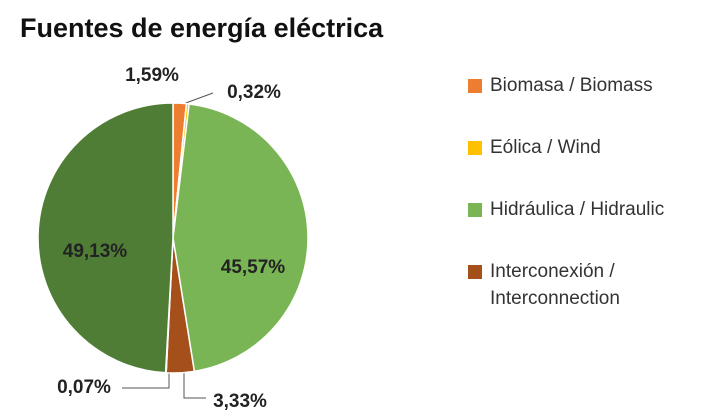  I want to click on legend-entry: Hidráulica / Hidraulic, so click(593, 227).